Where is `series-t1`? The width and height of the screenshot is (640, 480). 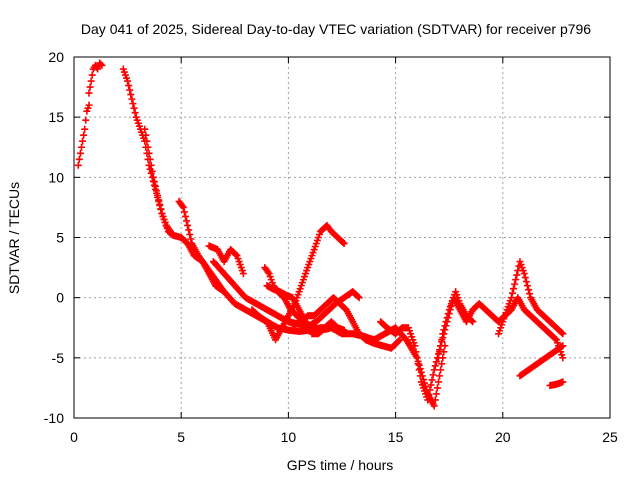 series-t1 is located at coordinates (83, 135).